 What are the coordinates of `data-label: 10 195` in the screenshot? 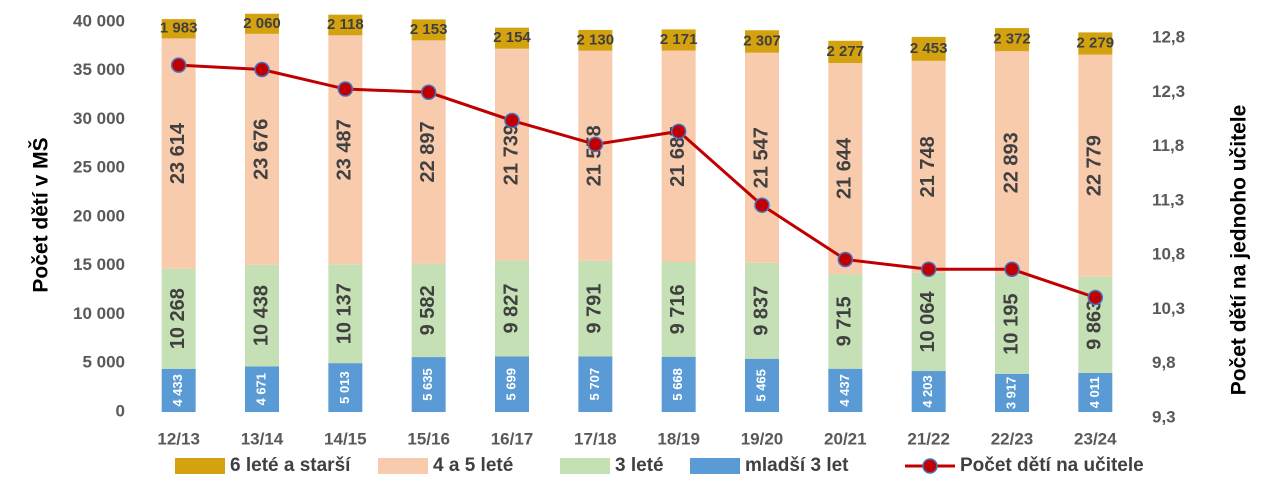 It's located at (1011, 324).